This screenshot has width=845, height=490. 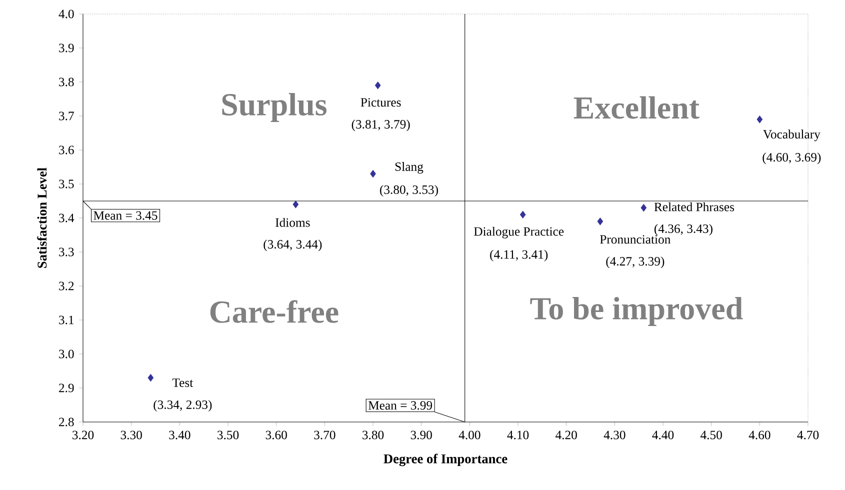 What do you see at coordinates (66, 82) in the screenshot?
I see `y-tick-label: 3.8` at bounding box center [66, 82].